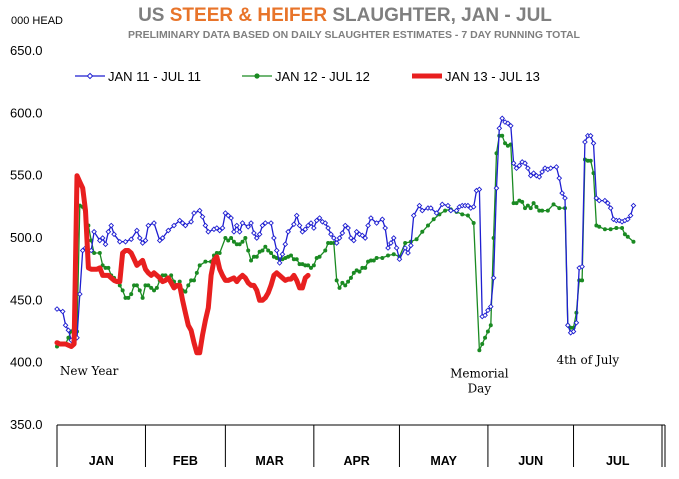  Describe the element at coordinates (322, 76) in the screenshot. I see `legend-label: JAN 12 - JUL 12` at that location.